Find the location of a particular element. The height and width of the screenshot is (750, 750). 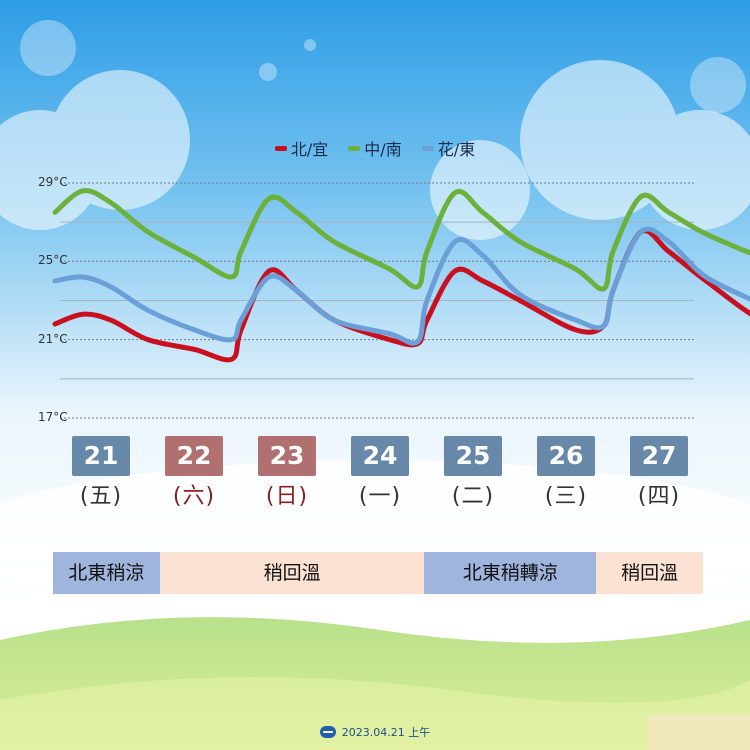

legend-label: 中/南 is located at coordinates (383, 149).